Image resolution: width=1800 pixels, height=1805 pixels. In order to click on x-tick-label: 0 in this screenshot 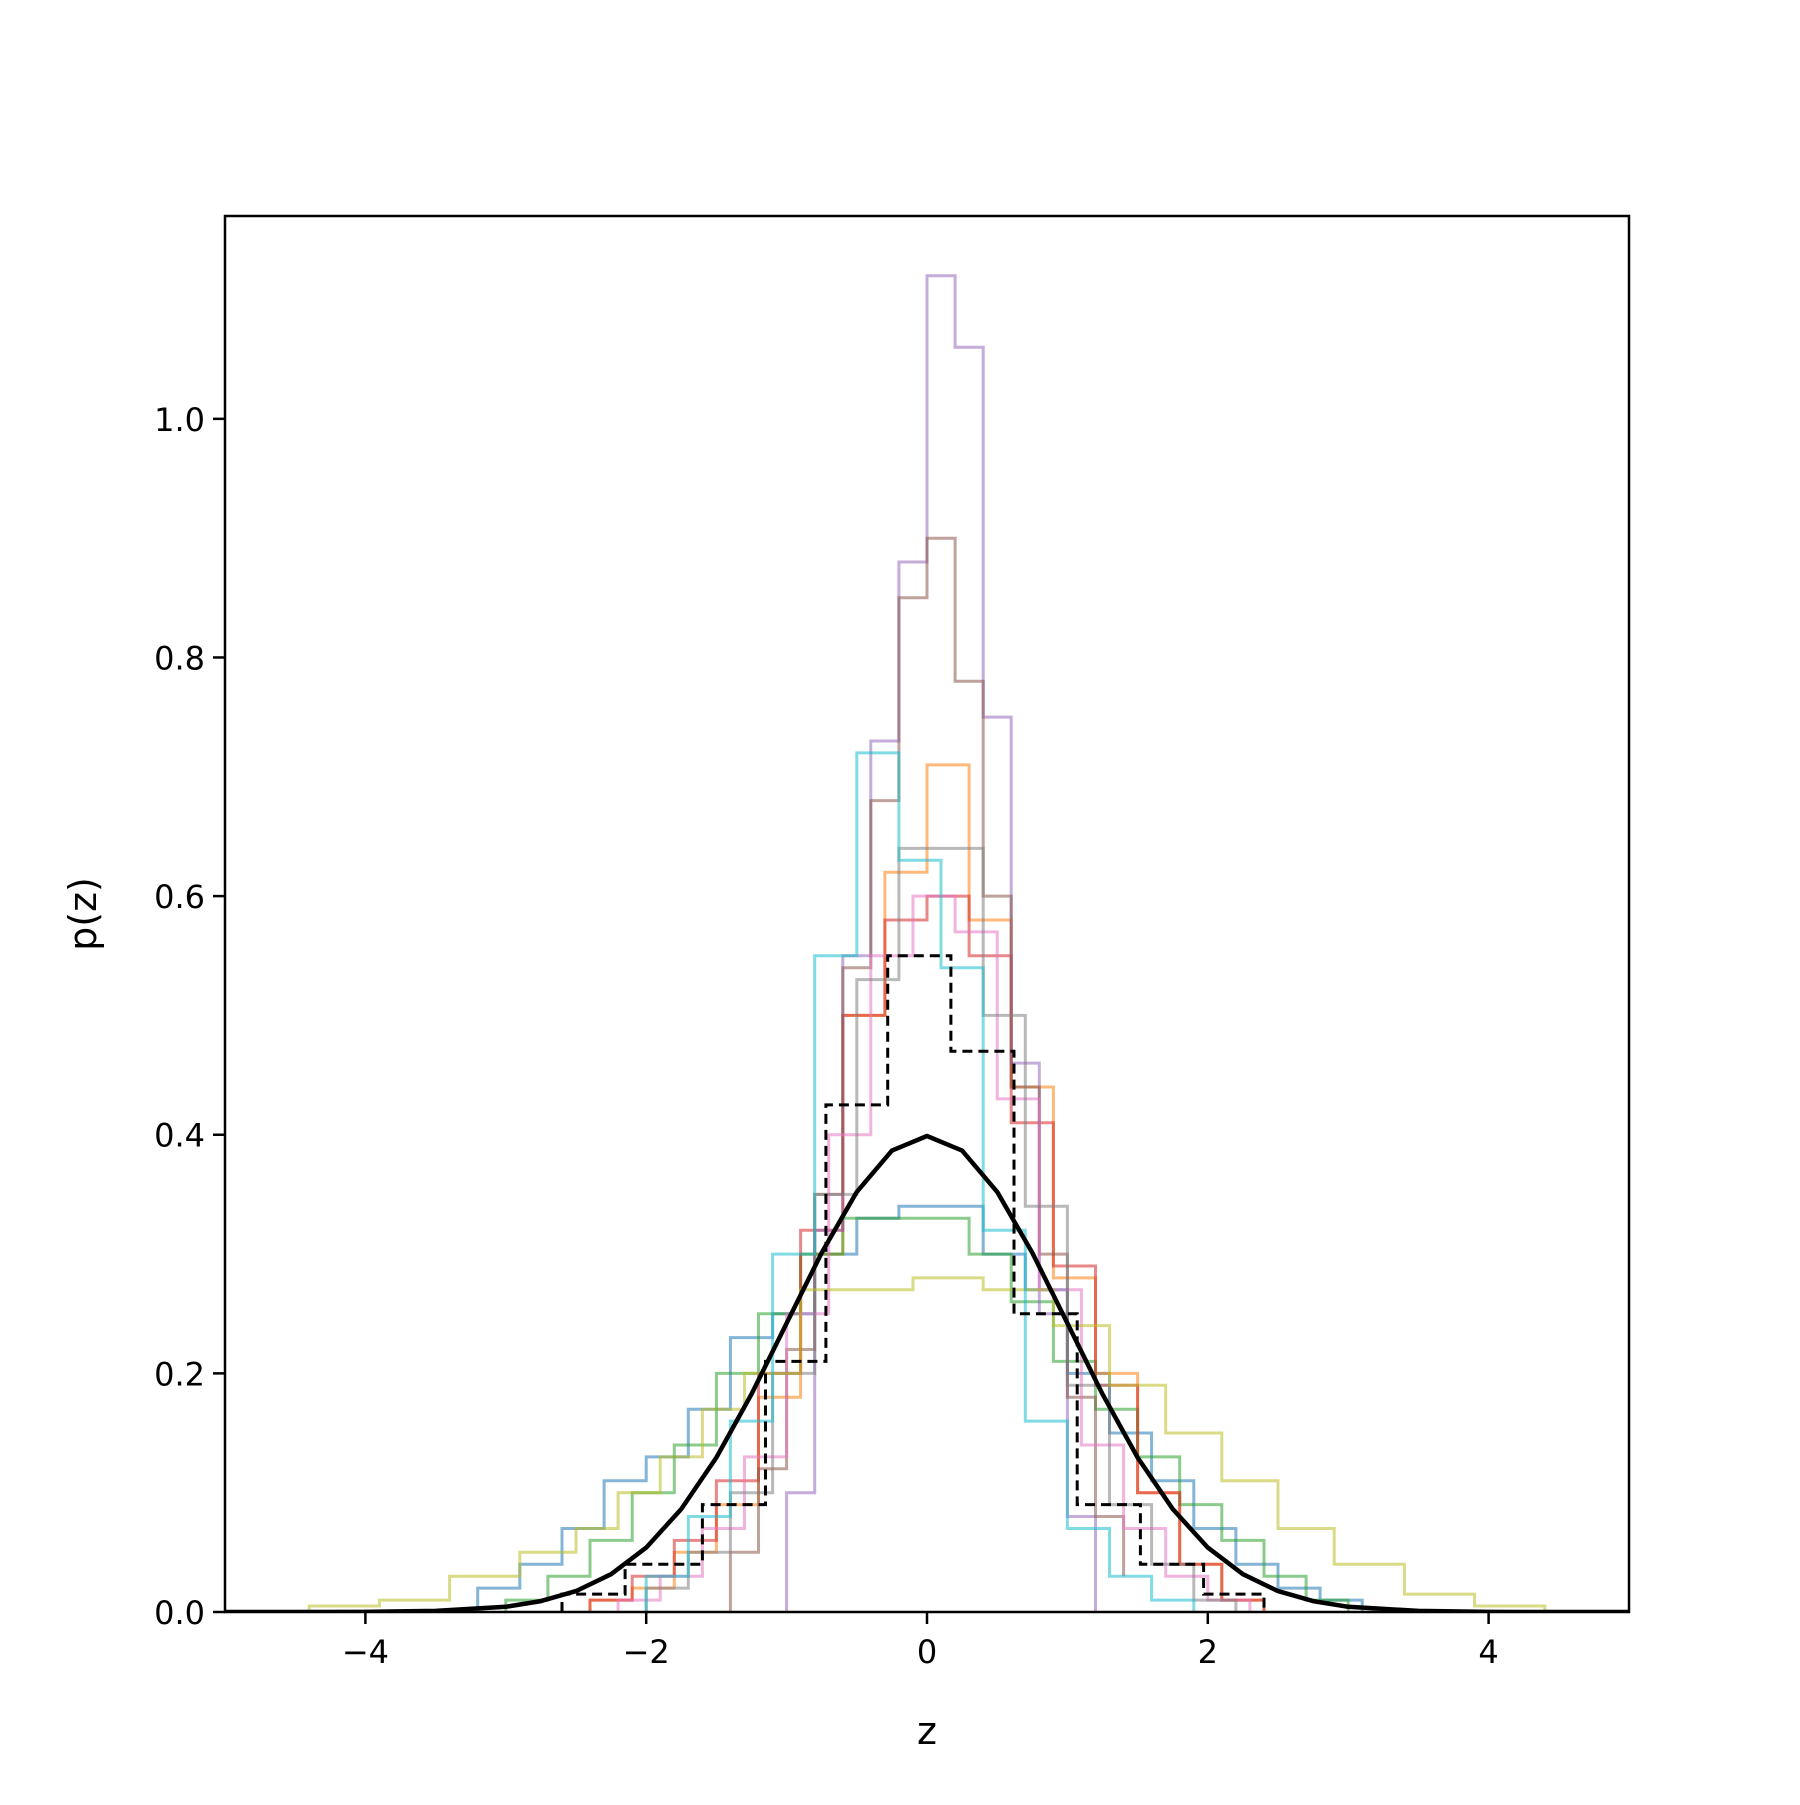, I will do `click(927, 1652)`.